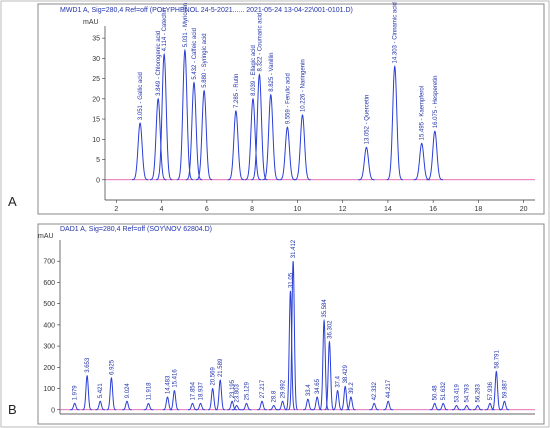  I want to click on peak-label: 58.791, so click(497, 359).